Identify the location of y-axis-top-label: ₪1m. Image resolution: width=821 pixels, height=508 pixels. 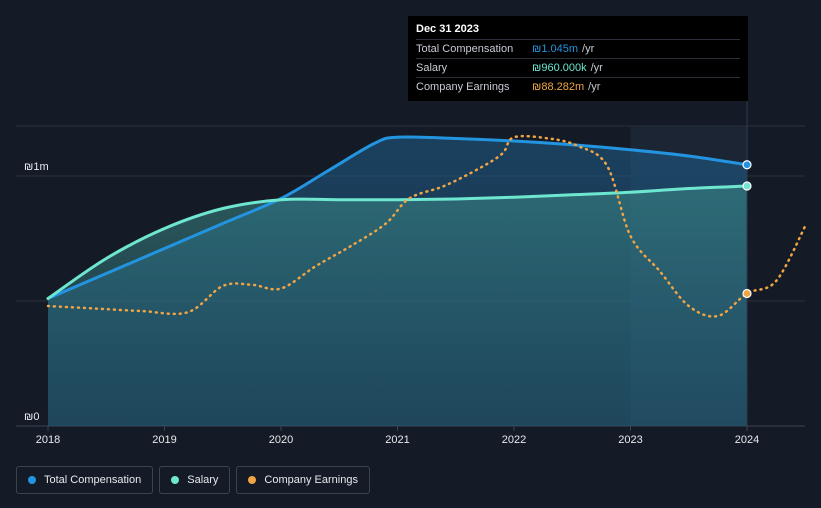
(36, 167).